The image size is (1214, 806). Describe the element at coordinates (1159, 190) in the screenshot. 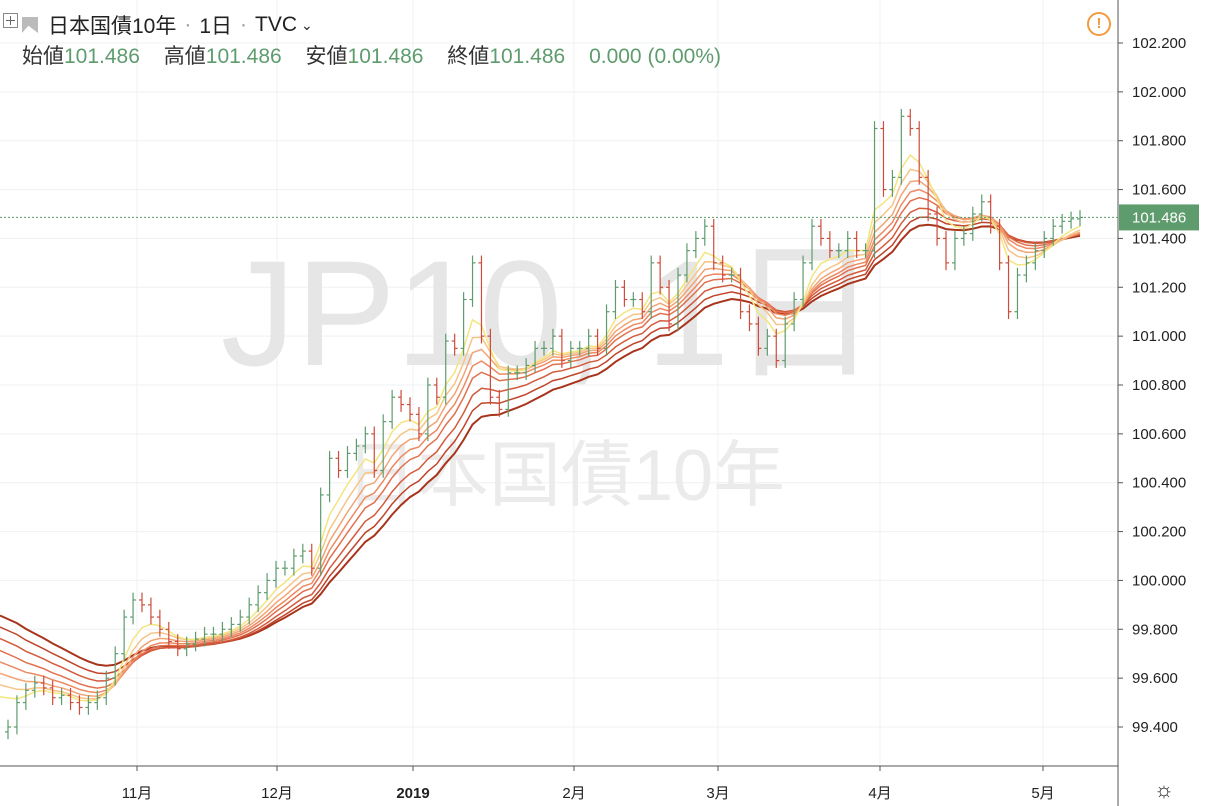

I see `price-tick-label: 101.600` at that location.